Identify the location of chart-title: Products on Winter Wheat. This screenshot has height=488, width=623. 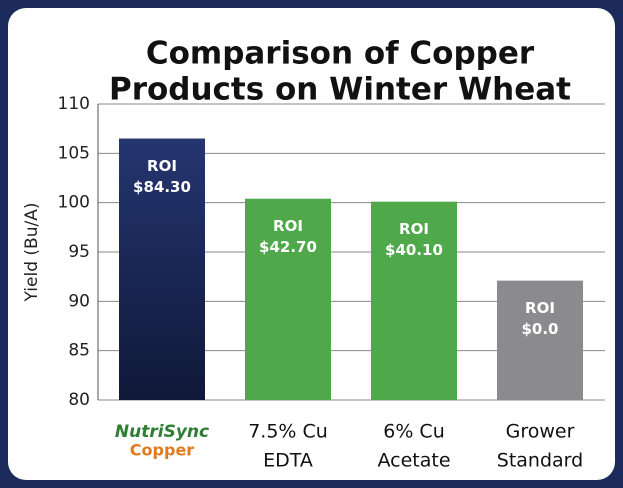
(340, 90).